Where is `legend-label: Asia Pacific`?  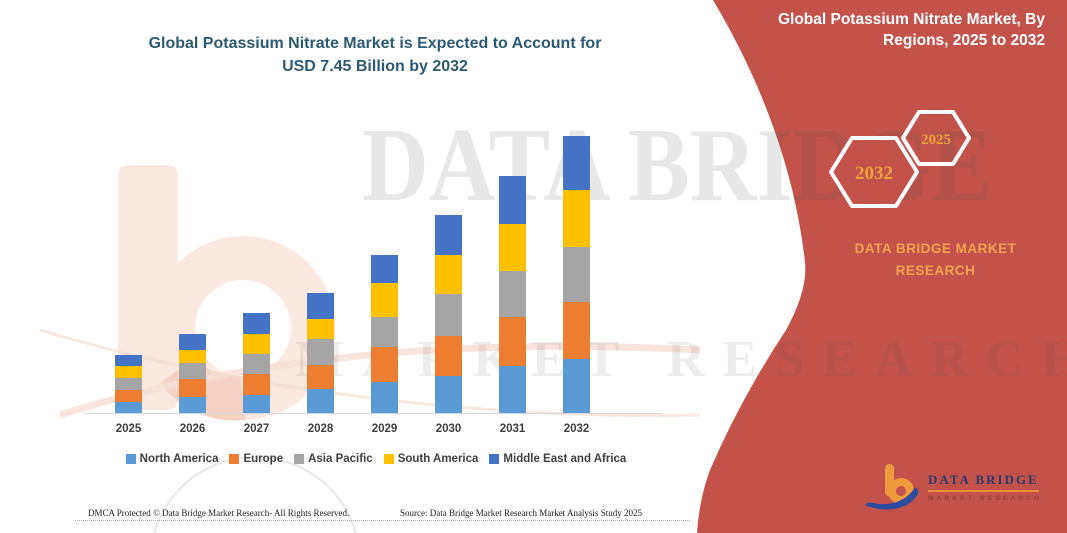
legend-label: Asia Pacific is located at coordinates (340, 459).